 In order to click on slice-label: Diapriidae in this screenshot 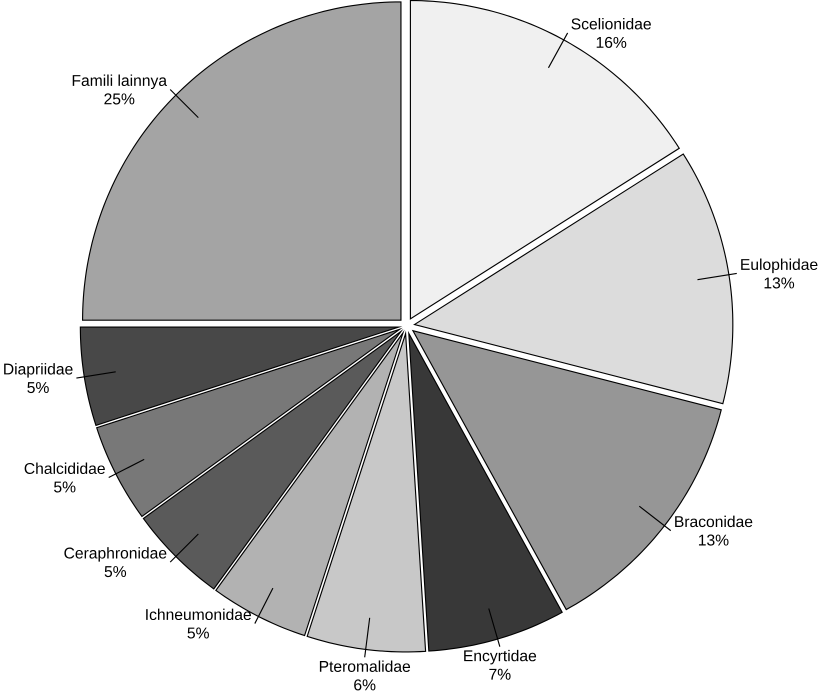, I will do `click(38, 370)`.